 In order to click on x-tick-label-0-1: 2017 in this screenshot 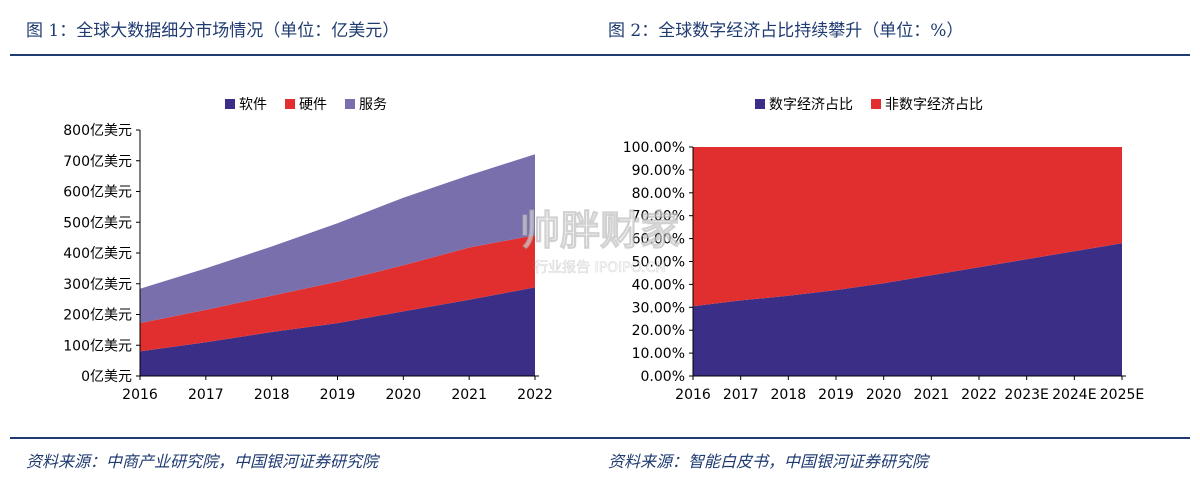, I will do `click(206, 395)`.